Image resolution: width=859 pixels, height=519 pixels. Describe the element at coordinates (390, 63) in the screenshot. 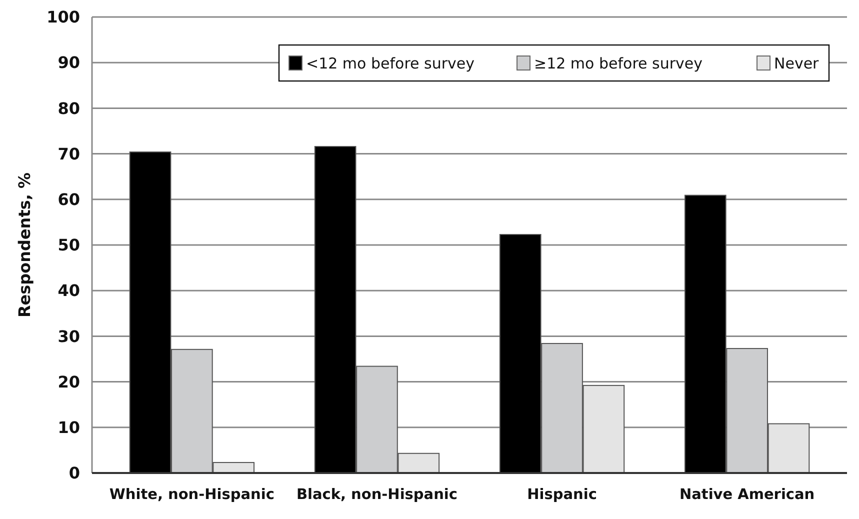

I see `legend-label: <12 mo before survey` at that location.